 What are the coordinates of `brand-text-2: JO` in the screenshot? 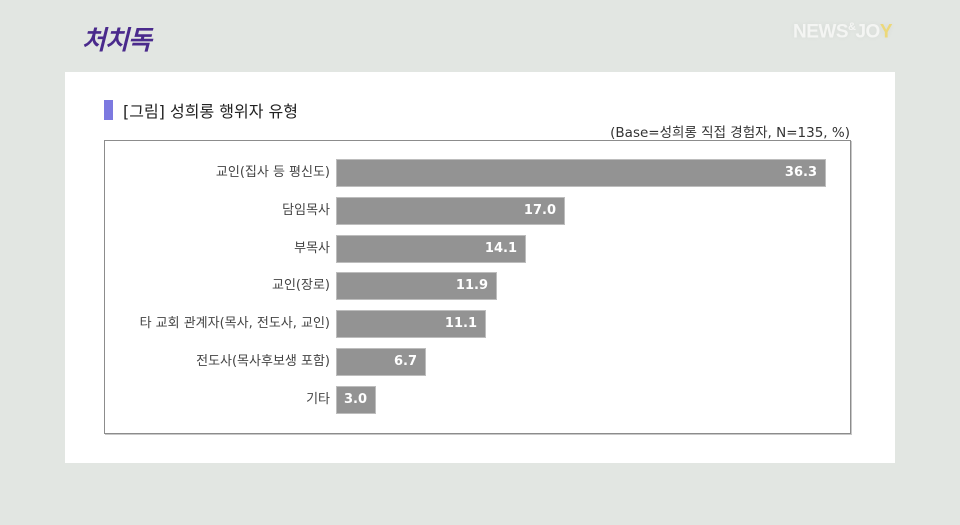 It's located at (867, 32).